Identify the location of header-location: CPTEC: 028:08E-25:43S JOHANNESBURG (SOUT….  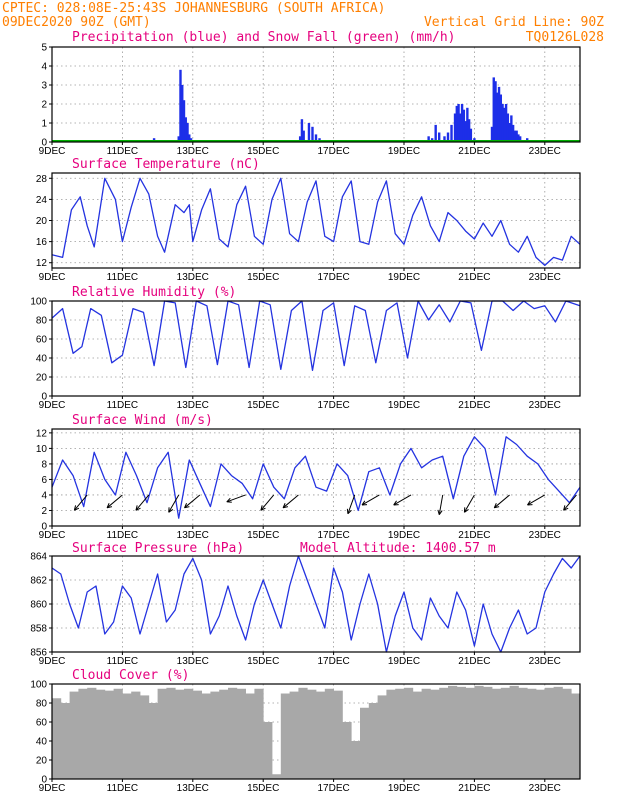
(194, 8).